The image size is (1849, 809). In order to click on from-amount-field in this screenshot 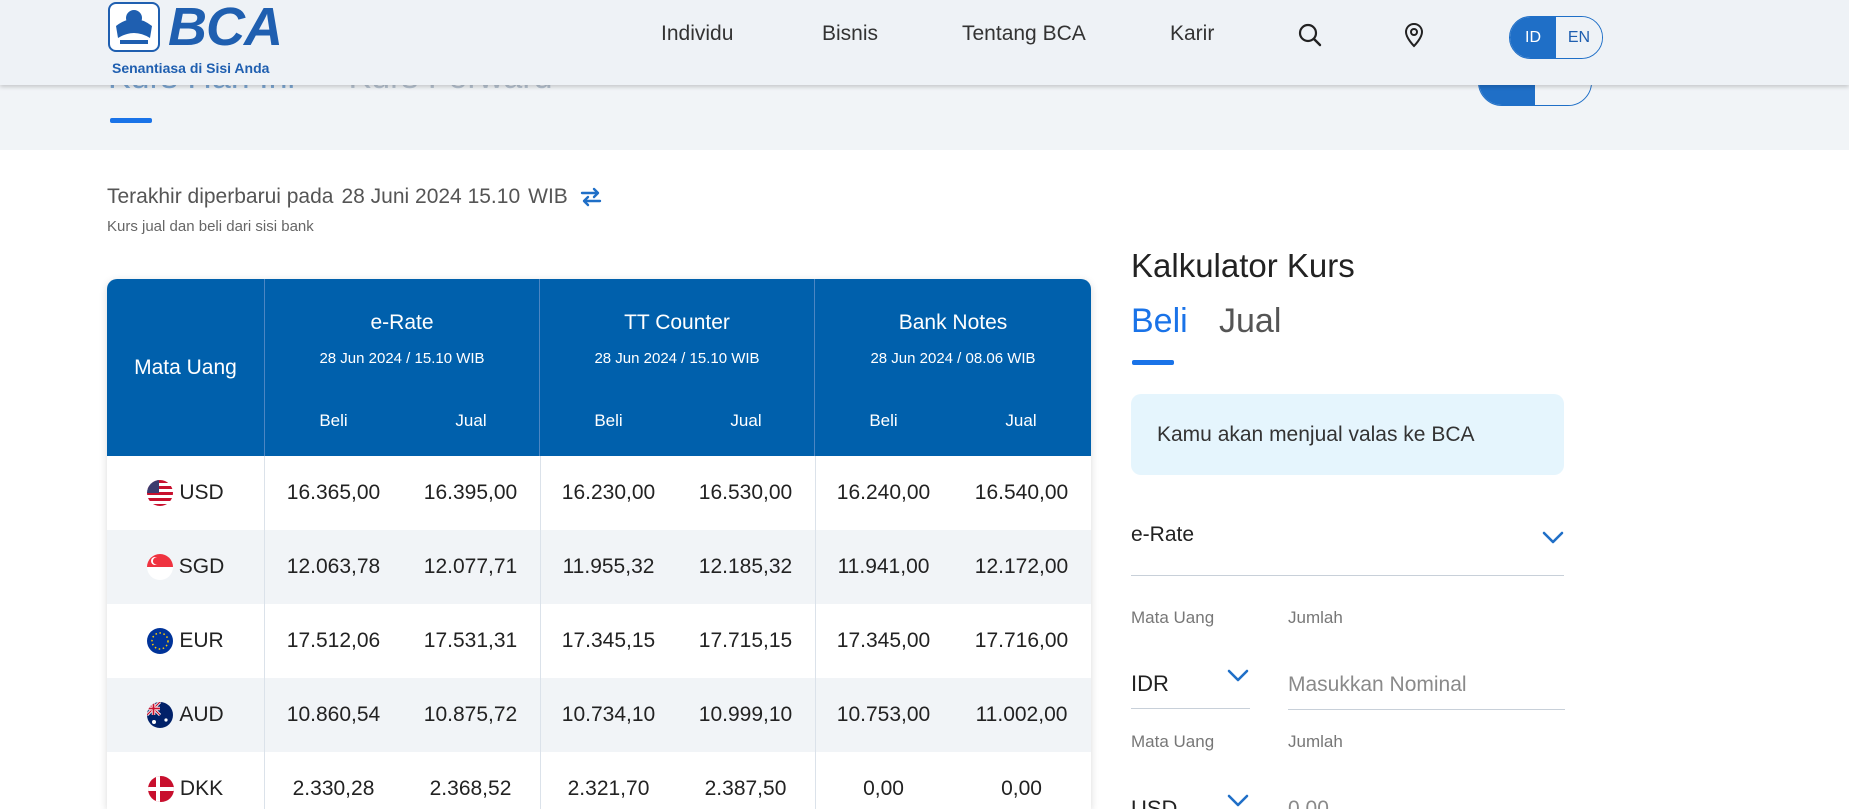, I will do `click(1426, 682)`.